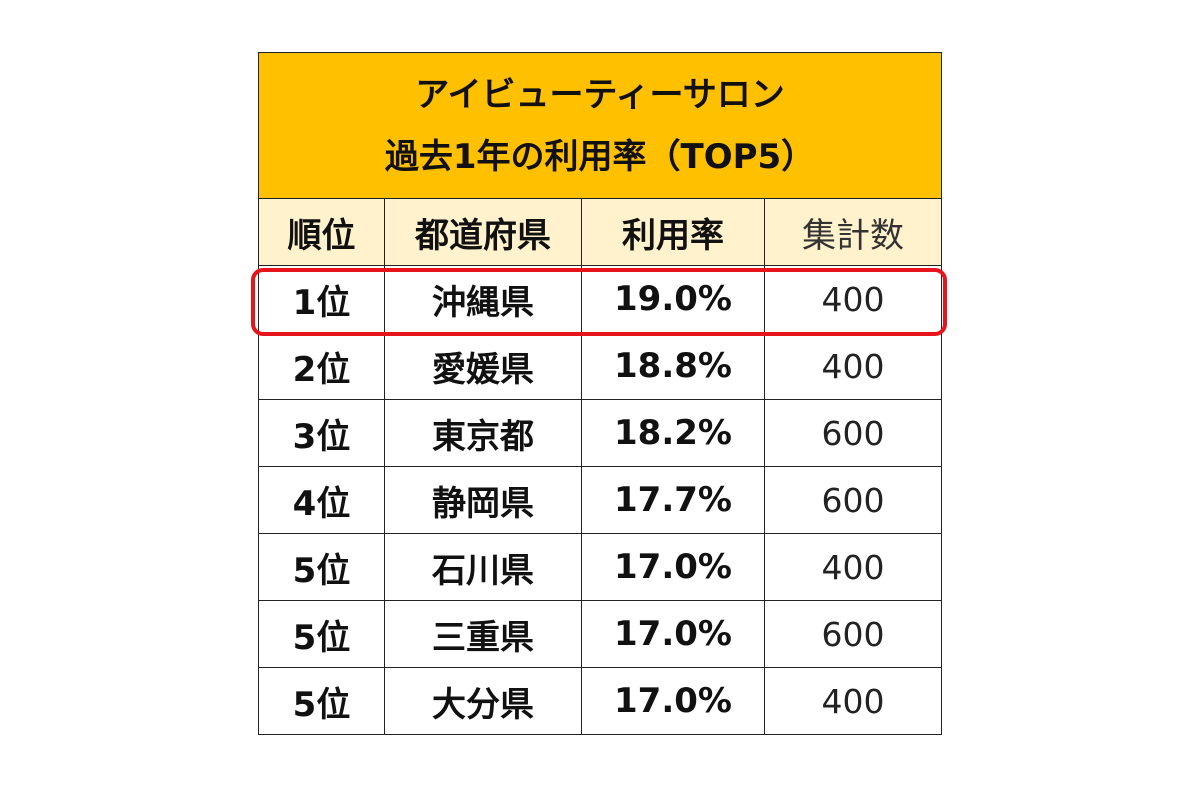 This screenshot has height=800, width=1200. I want to click on prefecture-cell: 愛媛県, so click(483, 366).